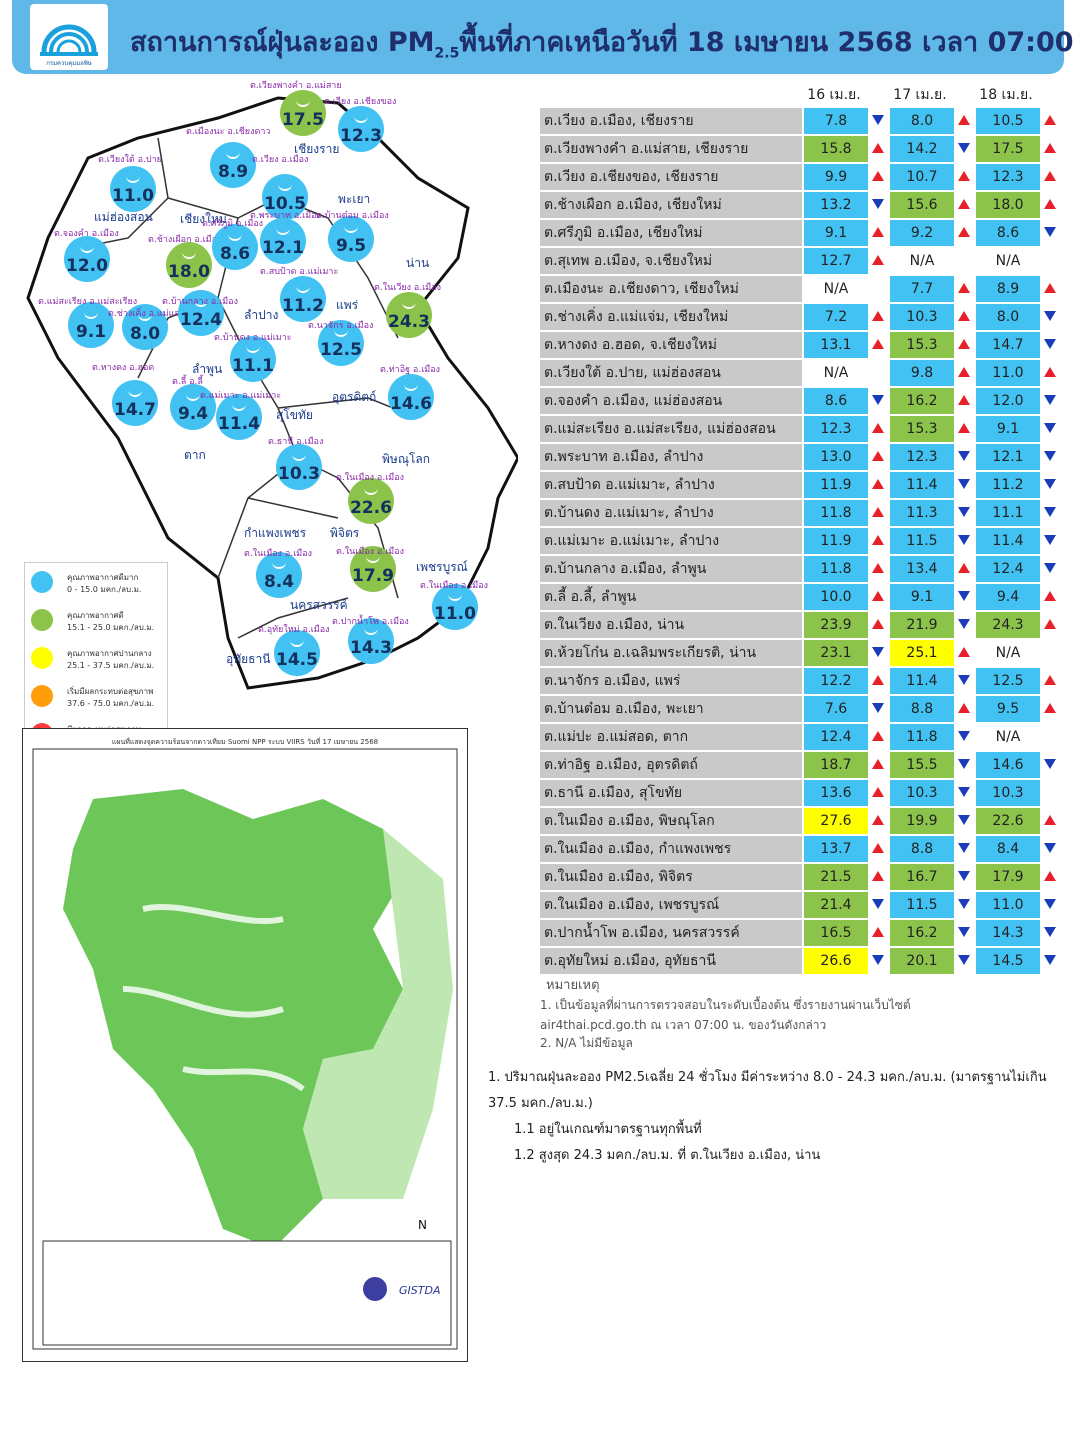 The width and height of the screenshot is (1082, 1440). What do you see at coordinates (671, 401) in the screenshot?
I see `station-name: ต.จองคำ อ.เมือง, แม่ฮ่องสอน` at bounding box center [671, 401].